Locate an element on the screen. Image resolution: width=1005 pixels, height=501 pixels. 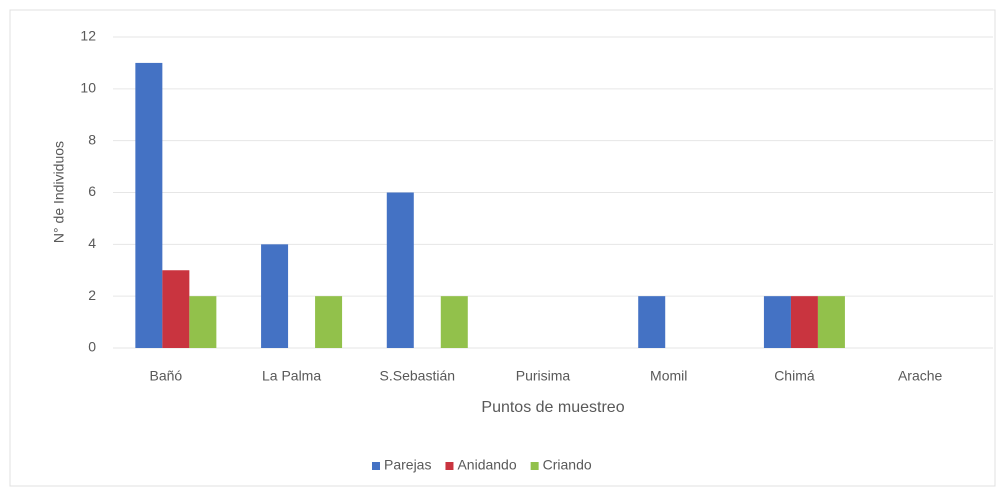
y-tick-label: 8 is located at coordinates (92, 139).